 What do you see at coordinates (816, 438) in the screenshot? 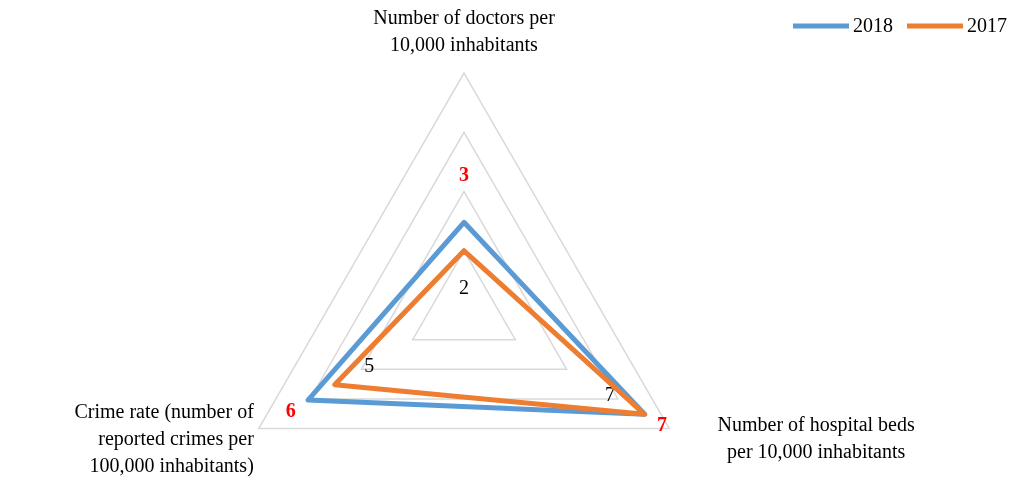
I see `spoke-label: Number of hospital beds per 10,000 inhabitants` at bounding box center [816, 438].